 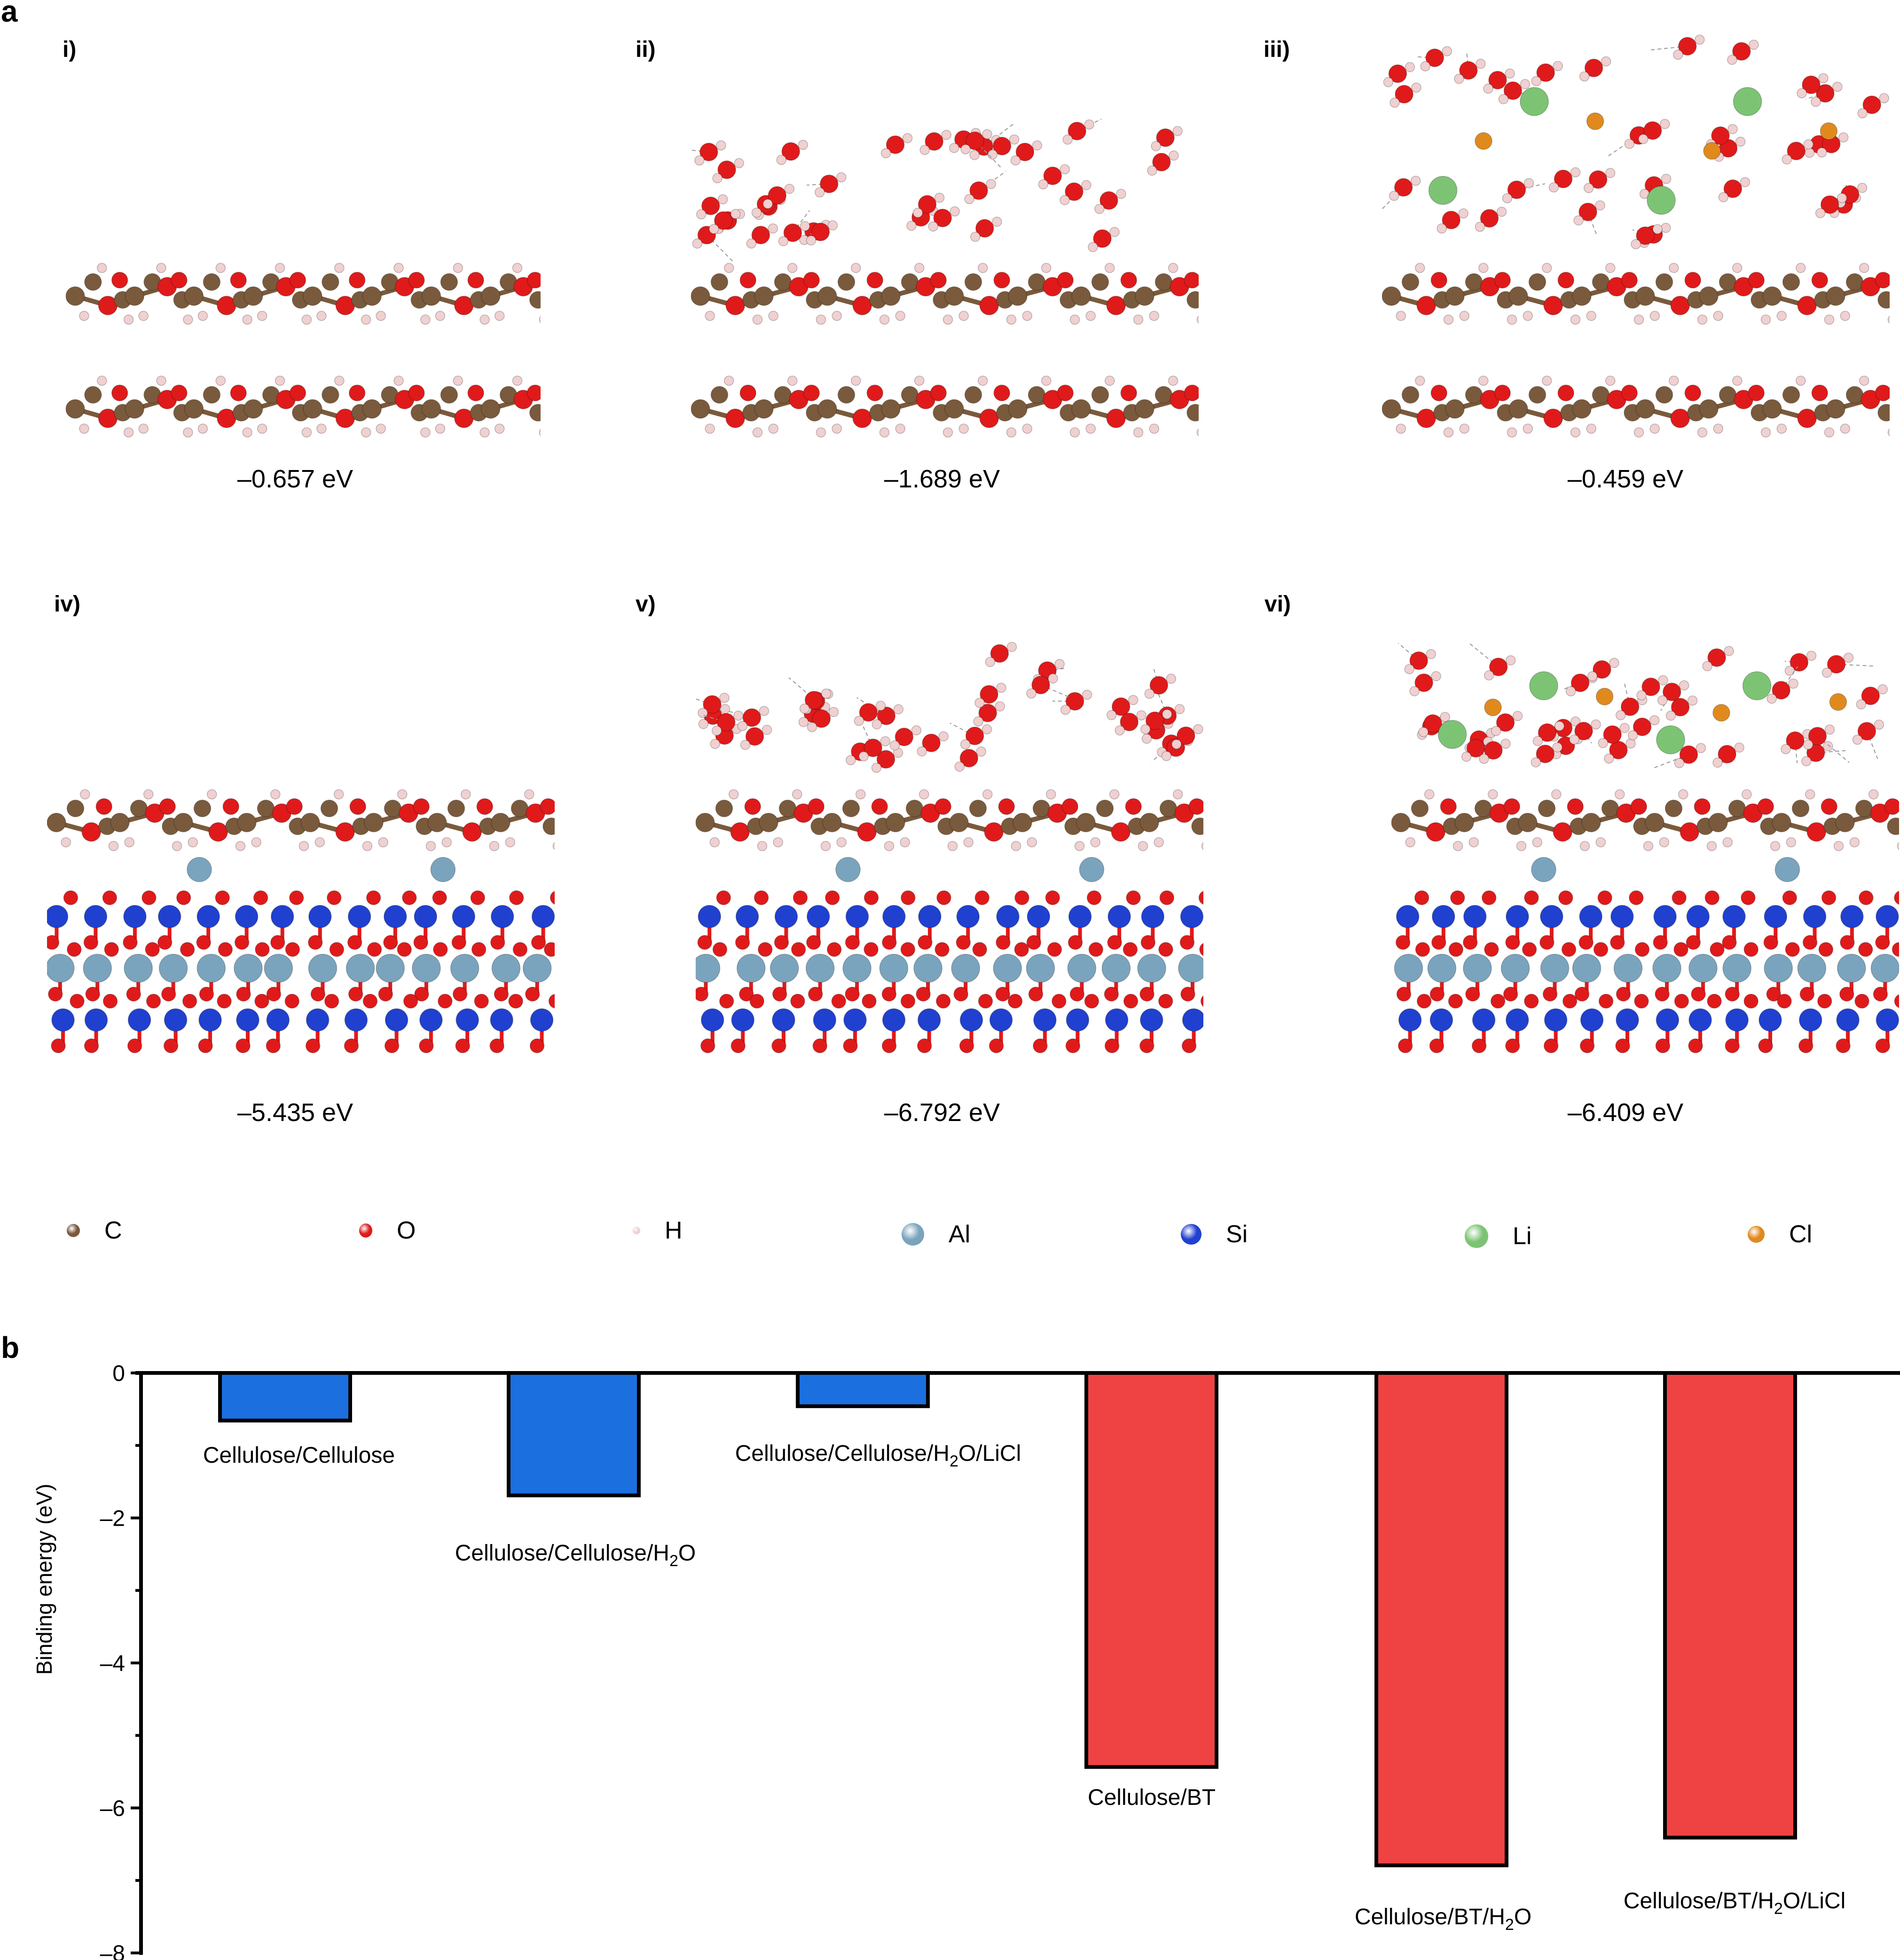 I want to click on chlorine-atom, so click(x=1712, y=151).